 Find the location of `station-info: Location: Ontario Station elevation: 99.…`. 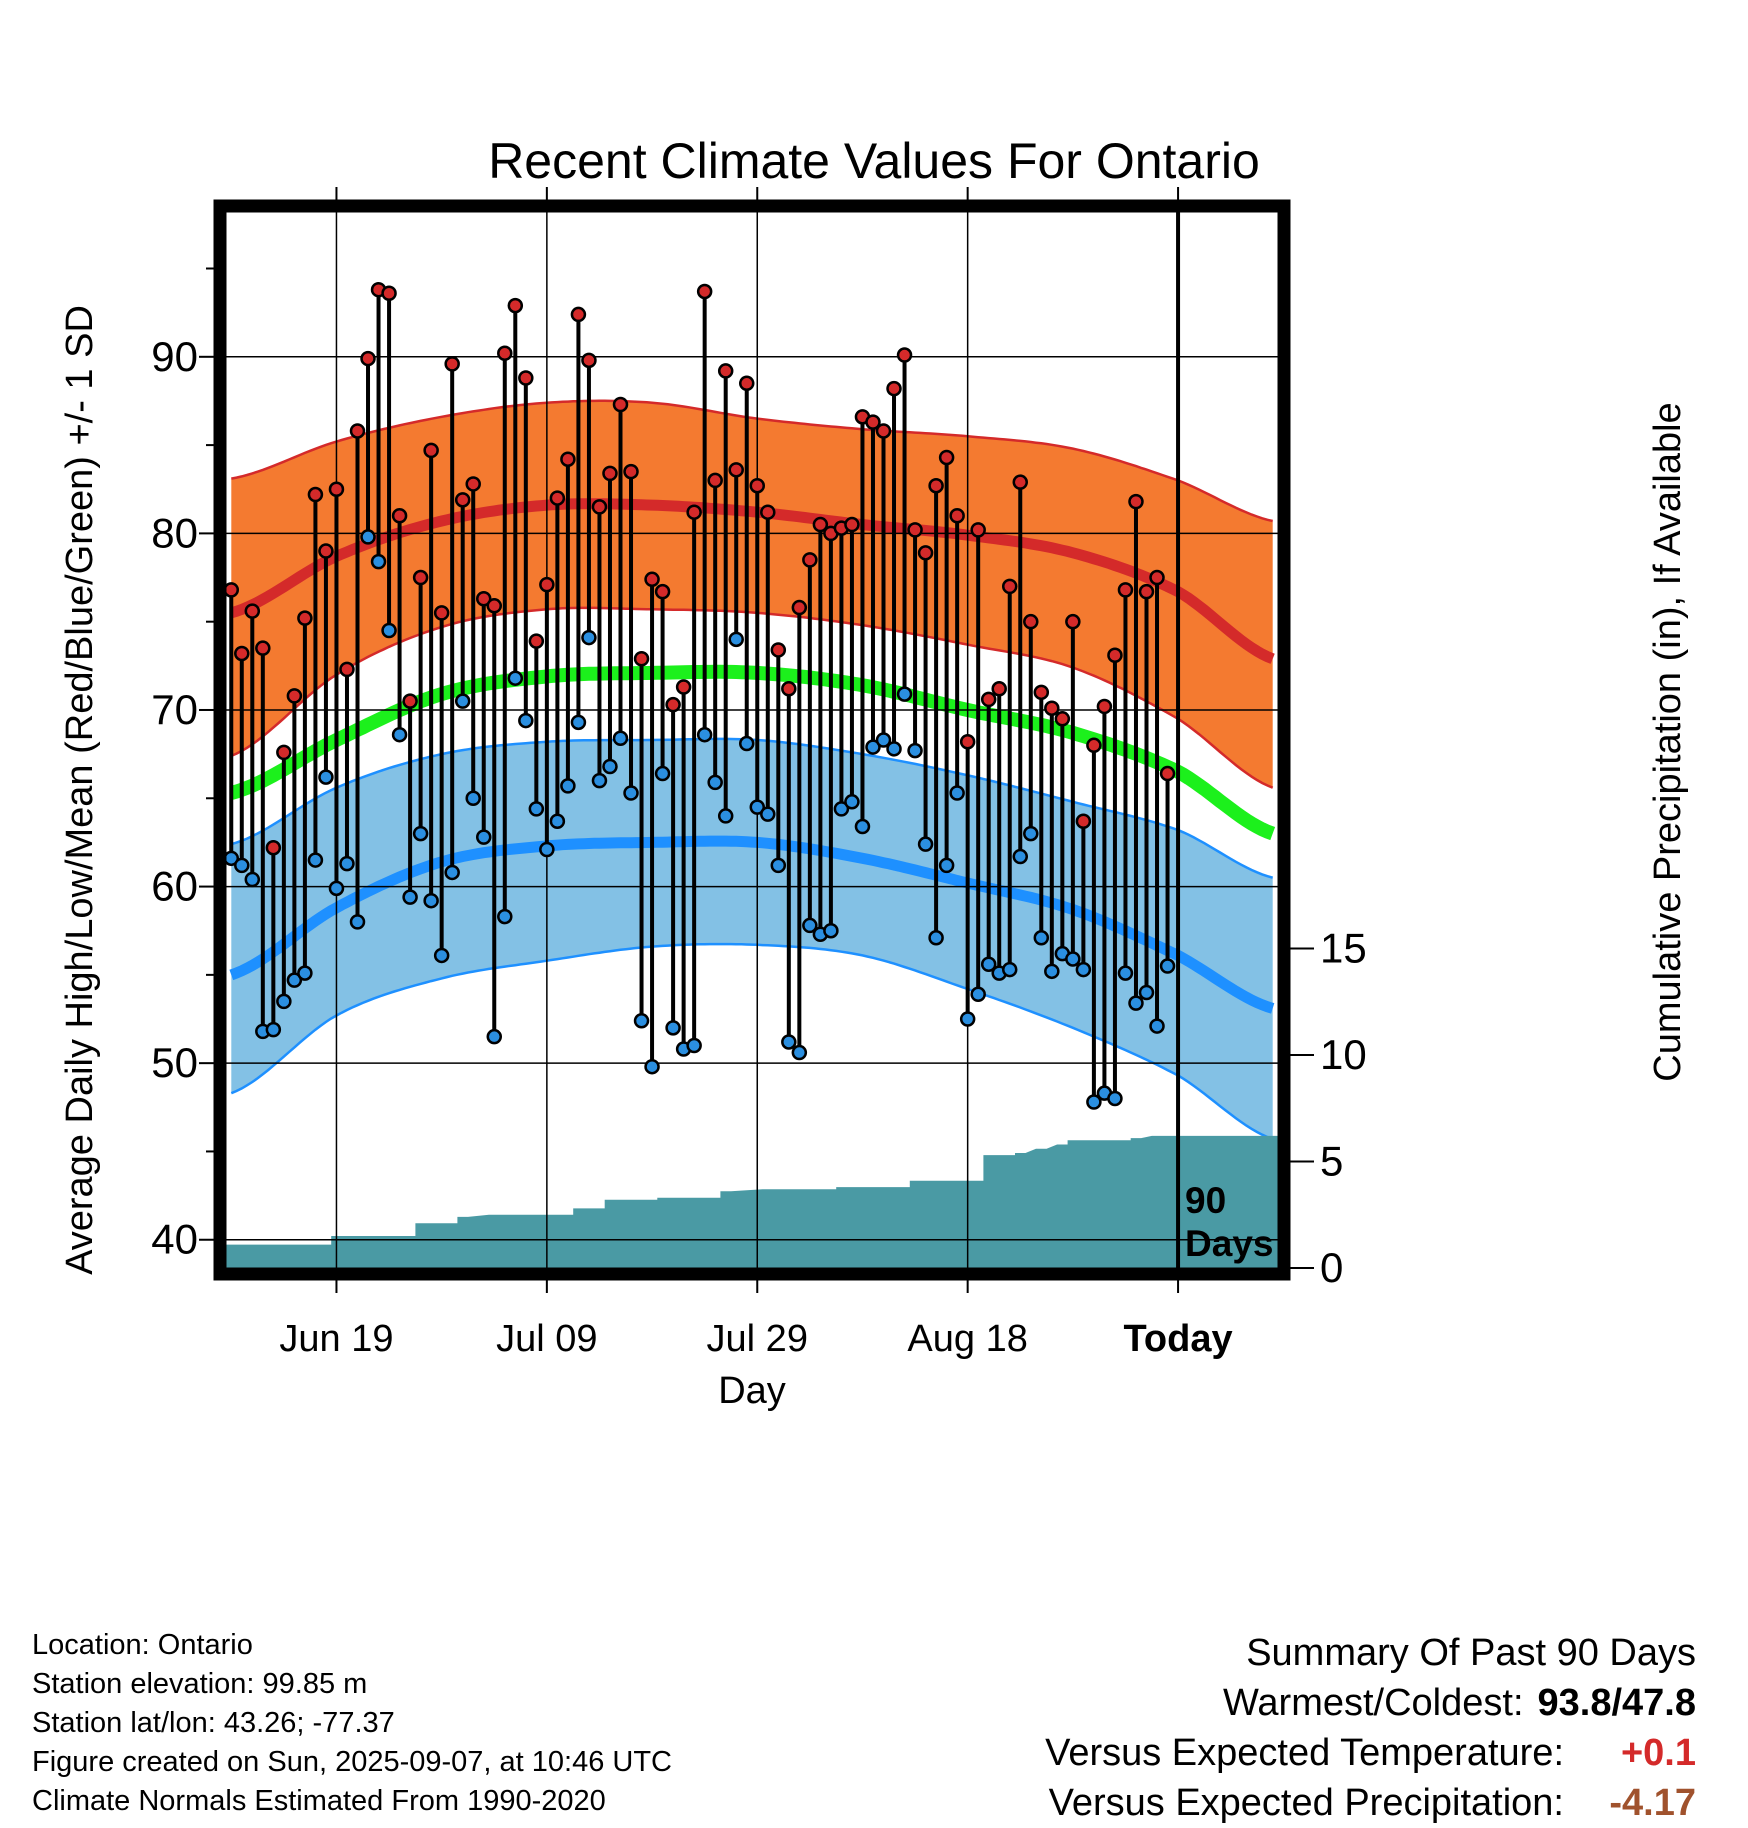

station-info: Location: Ontario Station elevation: 99.… is located at coordinates (352, 1723).